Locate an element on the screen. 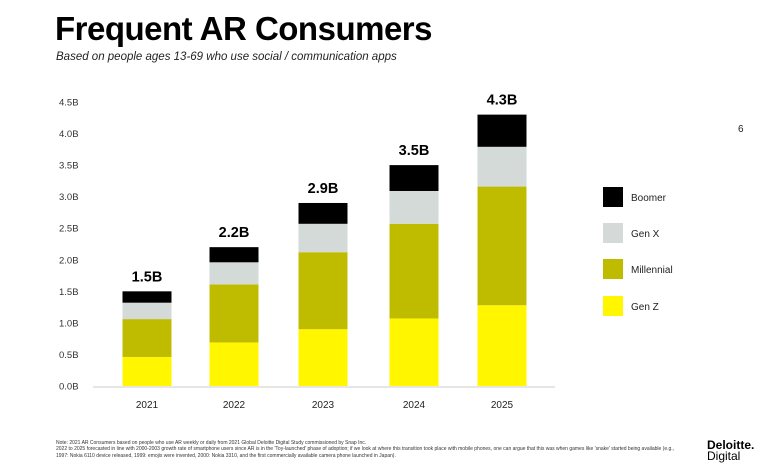  deloitte-digital-logo: Deloitte. Digital is located at coordinates (731, 450).